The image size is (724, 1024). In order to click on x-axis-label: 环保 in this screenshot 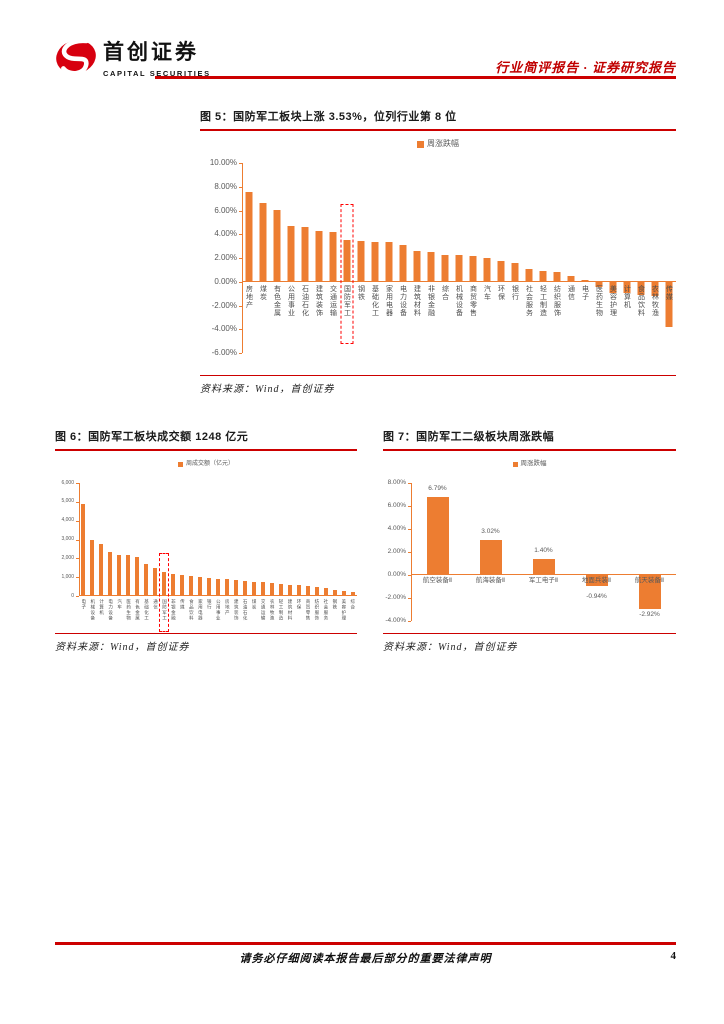, I will do `click(501, 293)`.